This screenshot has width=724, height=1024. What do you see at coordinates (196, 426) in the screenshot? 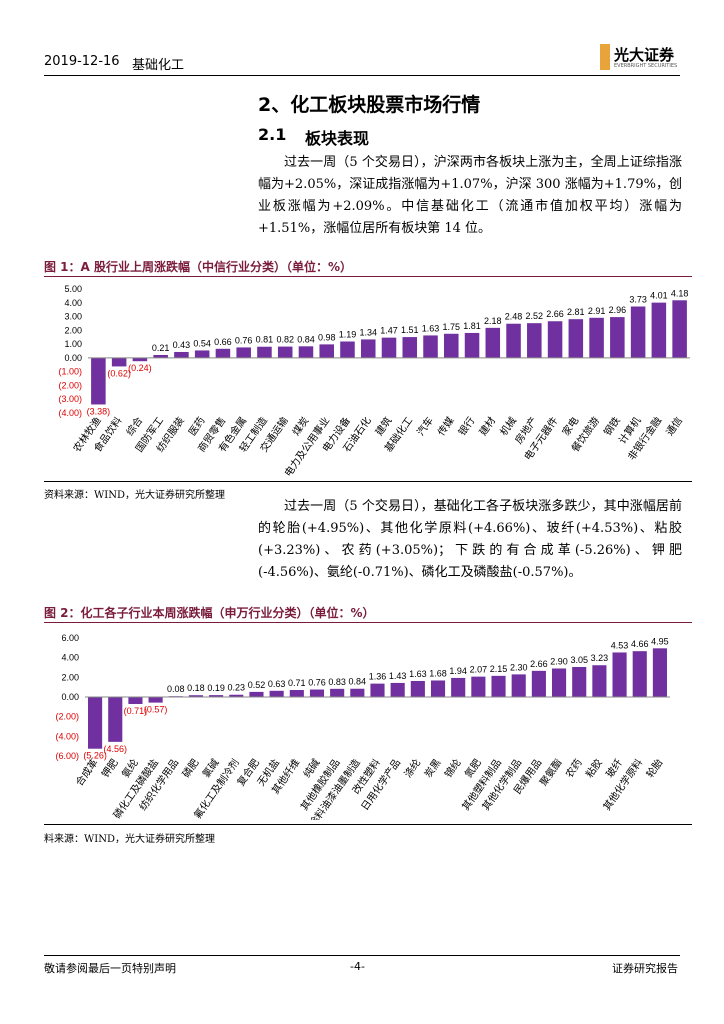
I see `x-tick-label: 医药` at bounding box center [196, 426].